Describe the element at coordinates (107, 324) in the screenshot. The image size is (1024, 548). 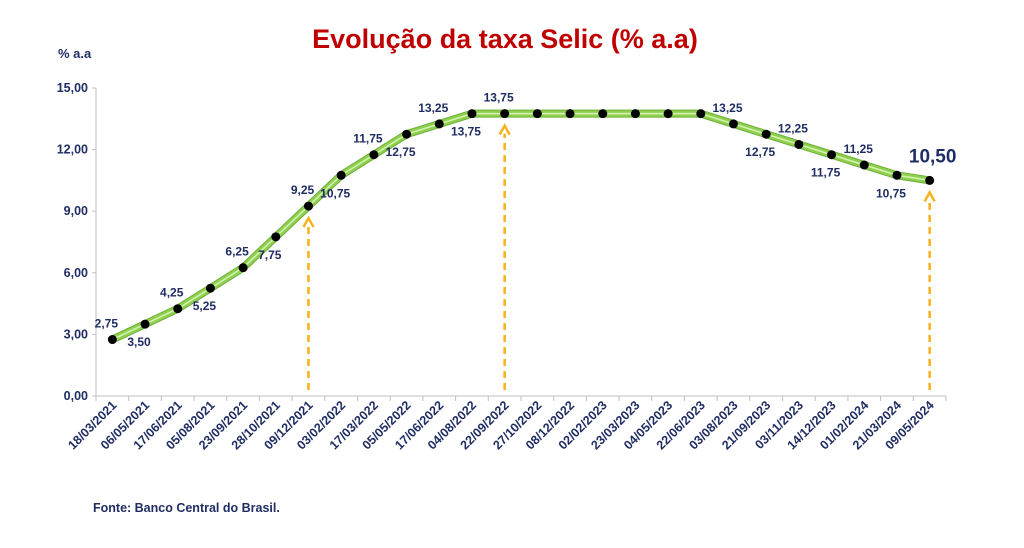
I see `data-label: 2,75` at that location.